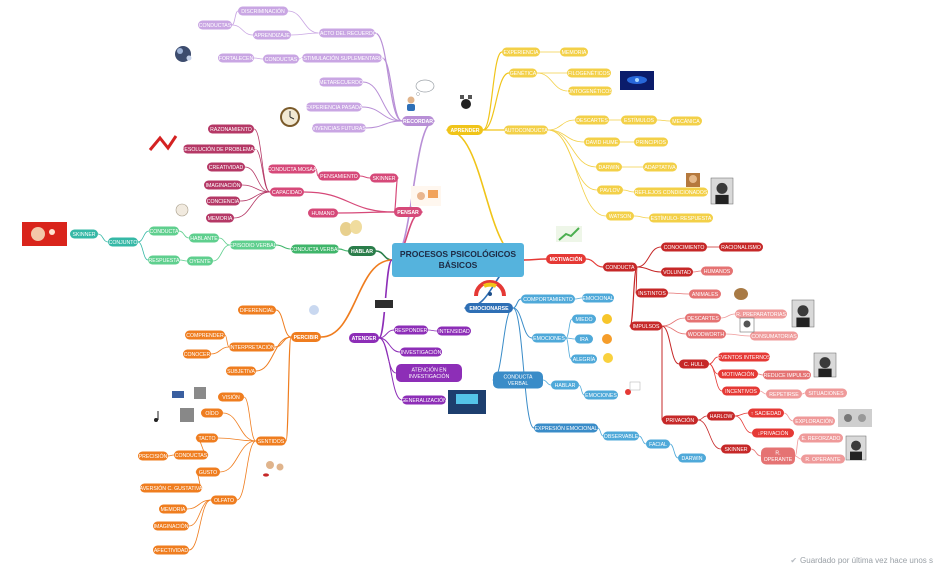 This screenshot has width=937, height=568. What do you see at coordinates (347, 33) in the screenshot?
I see `node-tacto-recuerdo: TACTO DEL RECUERDO` at bounding box center [347, 33].